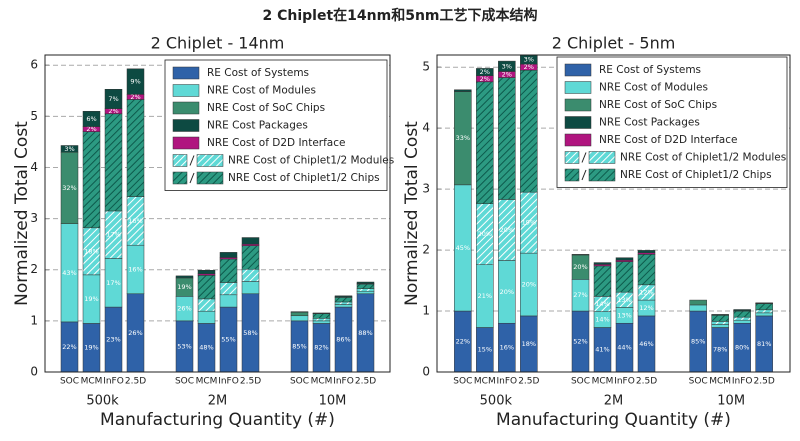  I want to click on group-label: 2M, so click(218, 401).